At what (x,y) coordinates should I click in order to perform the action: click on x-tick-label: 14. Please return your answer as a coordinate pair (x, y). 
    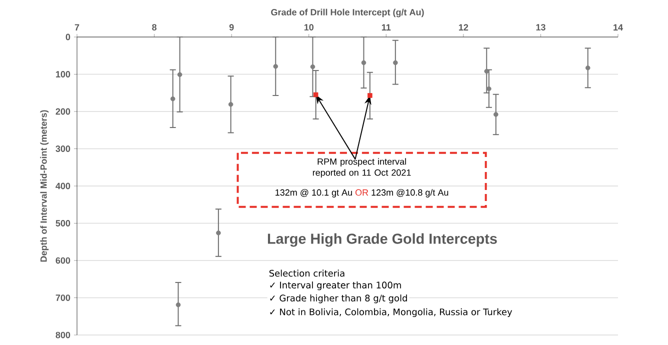
    Looking at the image, I should click on (618, 27).